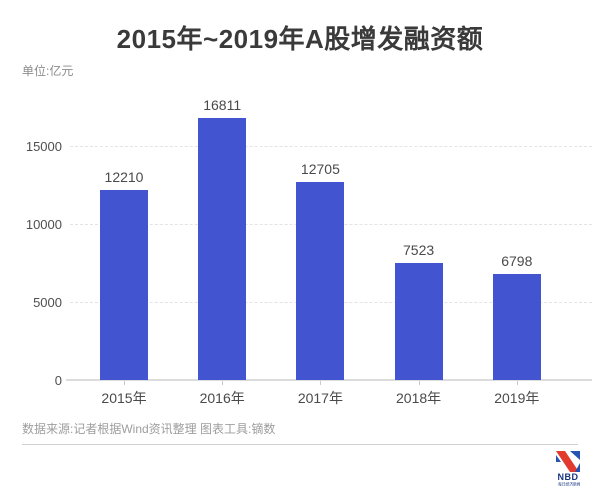  Describe the element at coordinates (419, 249) in the screenshot. I see `bar-value-label: 7523` at that location.